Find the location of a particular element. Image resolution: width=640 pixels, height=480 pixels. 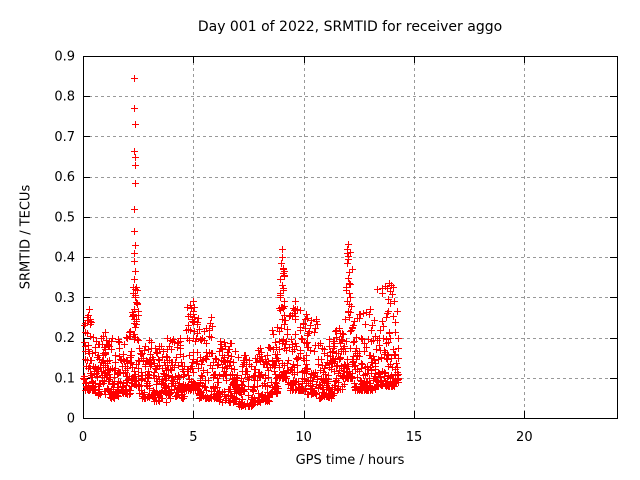

x-tick-label: 5 is located at coordinates (193, 437).